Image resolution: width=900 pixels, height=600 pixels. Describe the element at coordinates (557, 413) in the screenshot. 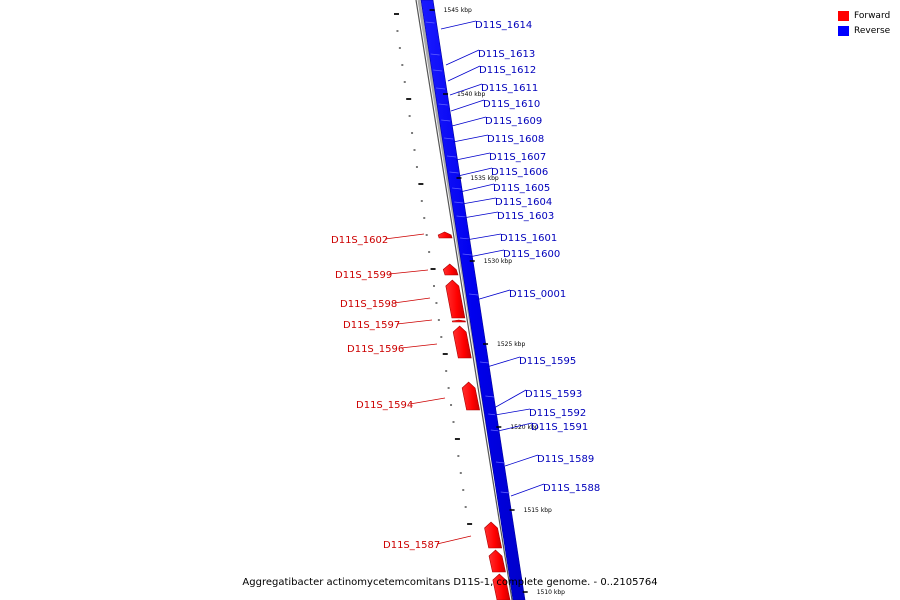

I see `reverse-gene-label: D11S_1592` at that location.